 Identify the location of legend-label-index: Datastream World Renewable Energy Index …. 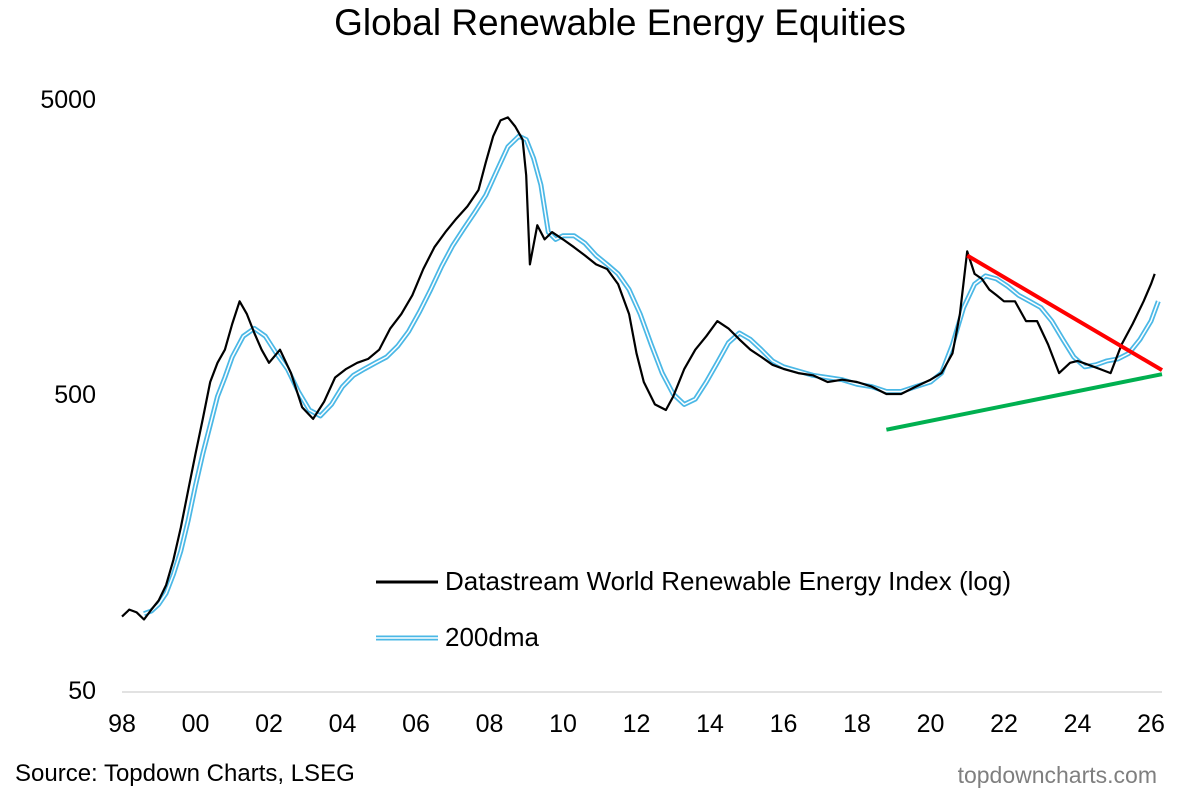
(728, 581).